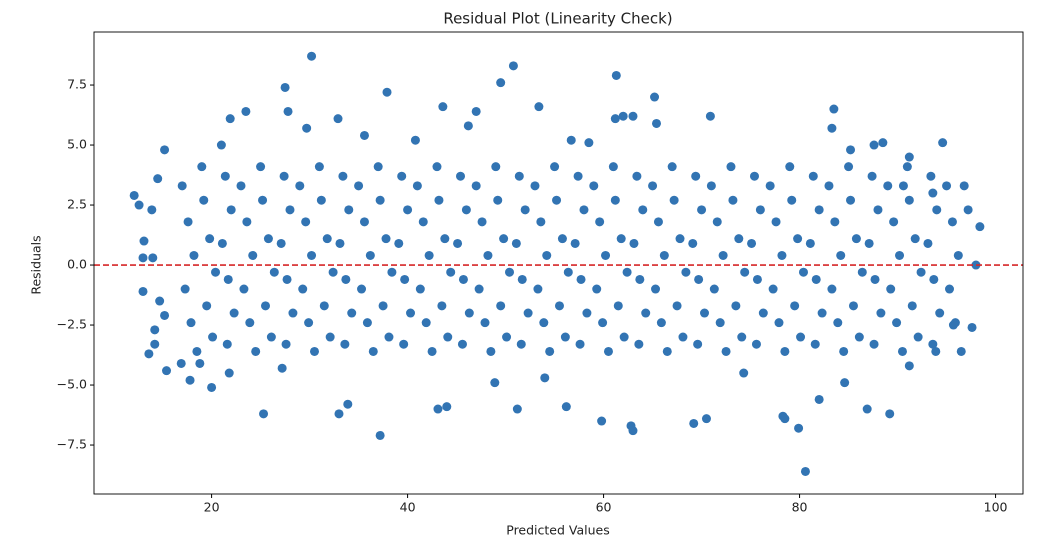  Describe the element at coordinates (558, 530) in the screenshot. I see `x-axis-label: Predicted Values` at that location.